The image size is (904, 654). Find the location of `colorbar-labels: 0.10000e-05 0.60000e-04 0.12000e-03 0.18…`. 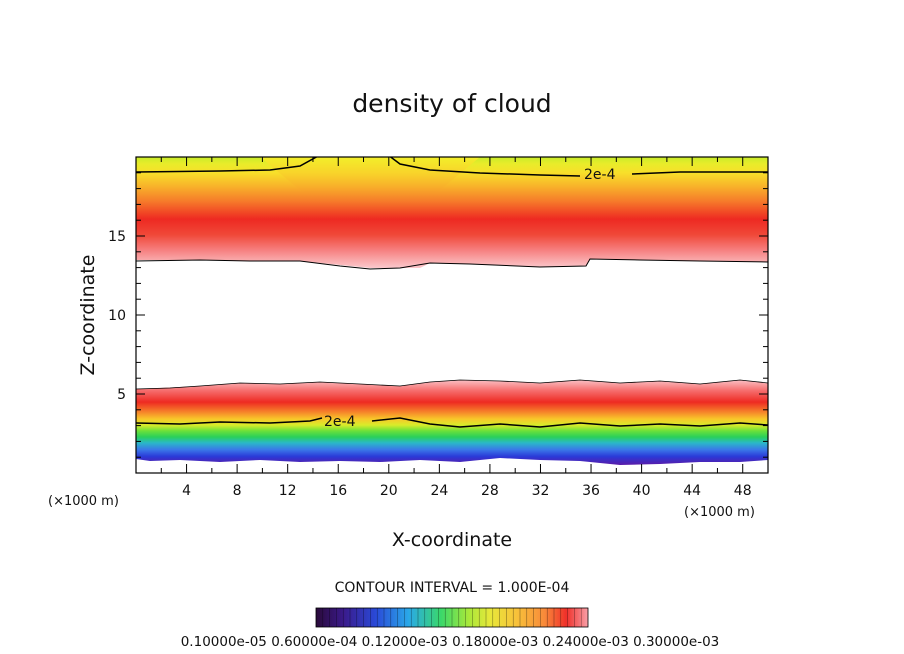

colorbar-labels: 0.10000e-05 0.60000e-04 0.12000e-03 0.18… is located at coordinates (450, 642).